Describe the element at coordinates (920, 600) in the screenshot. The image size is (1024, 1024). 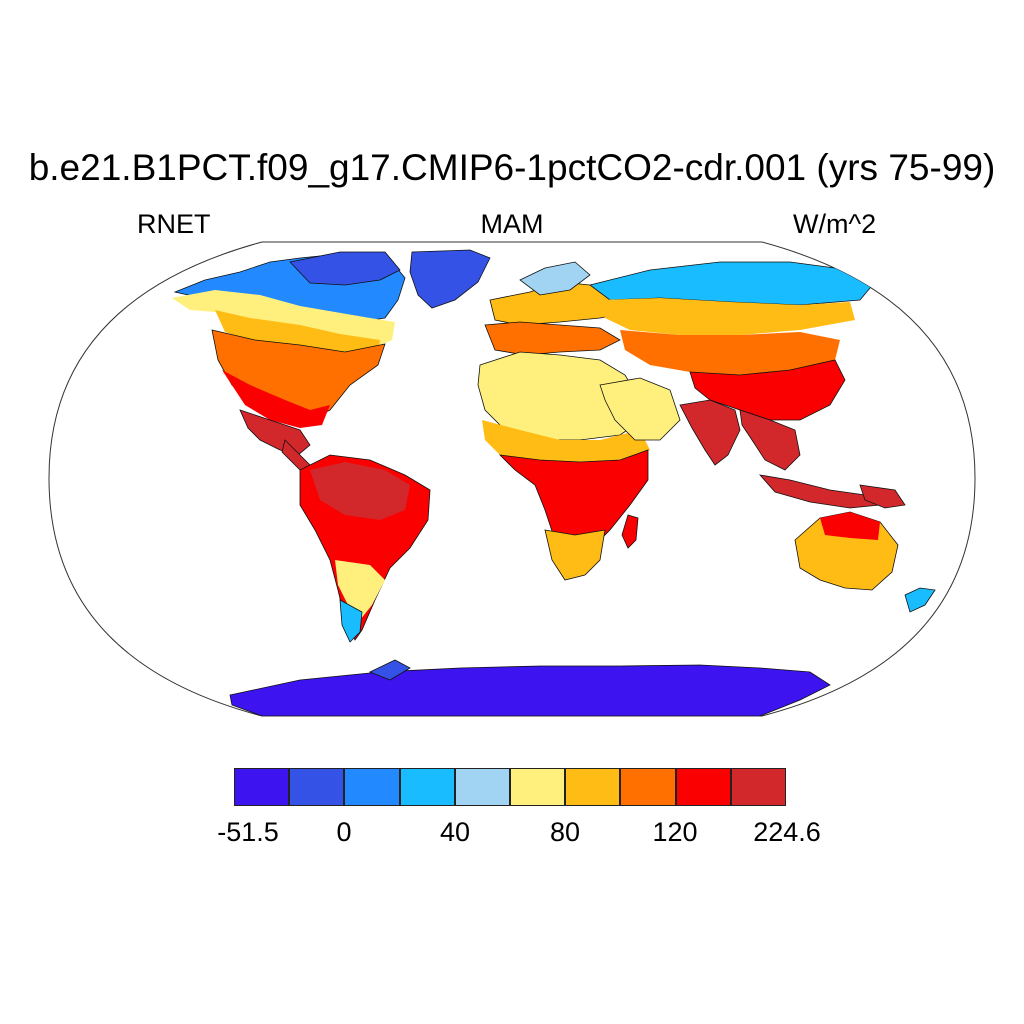
I see `land-new-zealand` at that location.